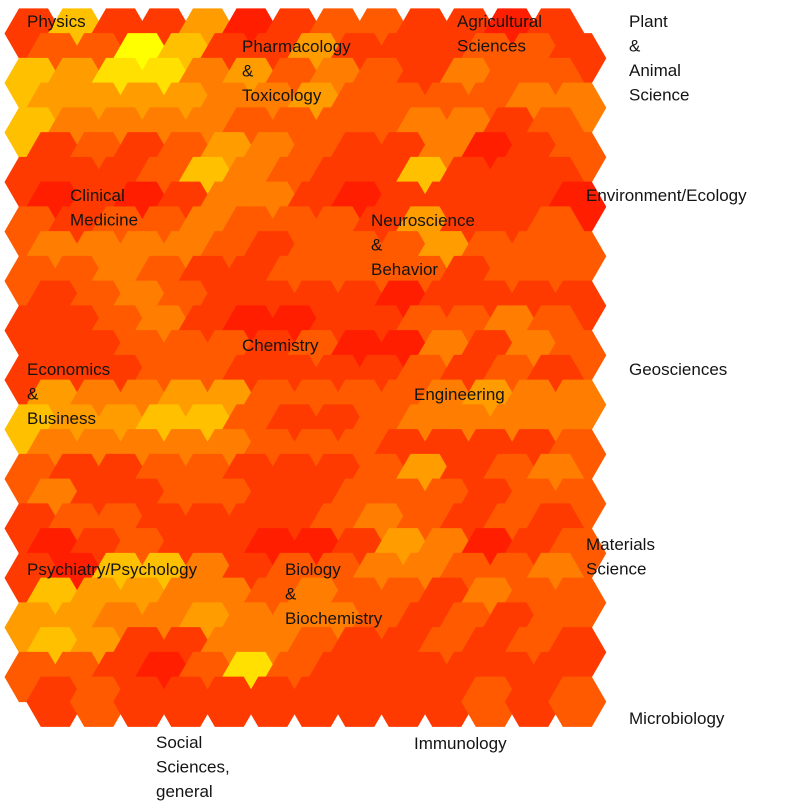 The height and width of the screenshot is (803, 788). Describe the element at coordinates (334, 594) in the screenshot. I see `region-label: Biology & Biochemistry` at that location.